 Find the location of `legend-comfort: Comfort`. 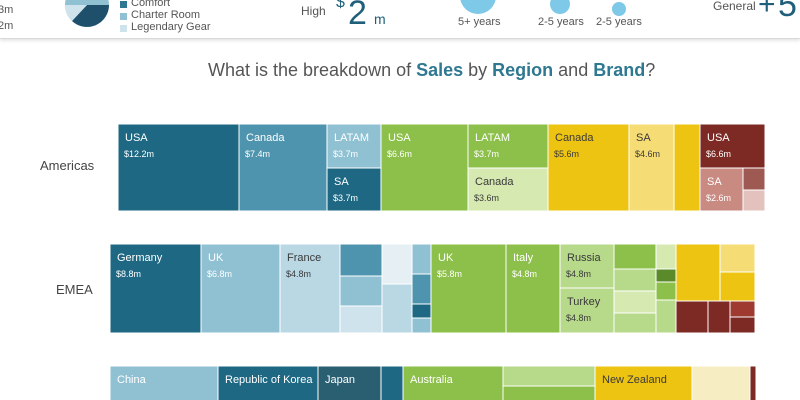

legend-comfort: Comfort is located at coordinates (151, 4).